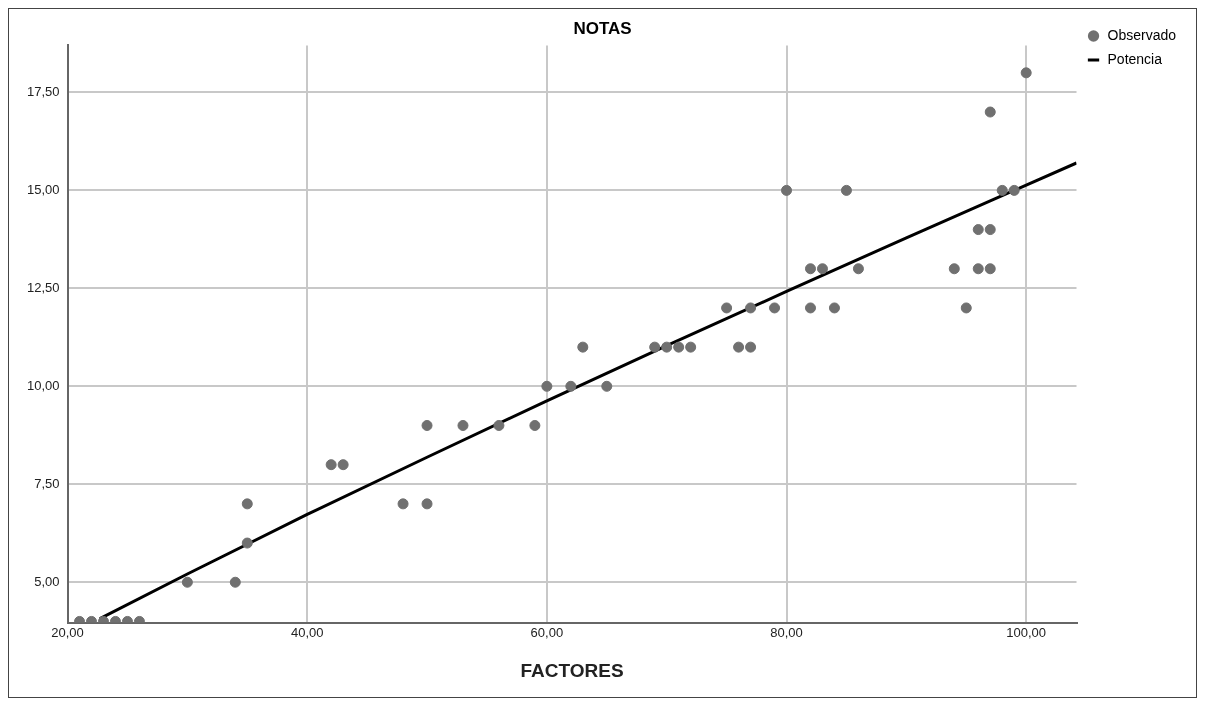 This screenshot has height=706, width=1205. Describe the element at coordinates (1026, 632) in the screenshot. I see `x-tick-label: 100,00` at that location.